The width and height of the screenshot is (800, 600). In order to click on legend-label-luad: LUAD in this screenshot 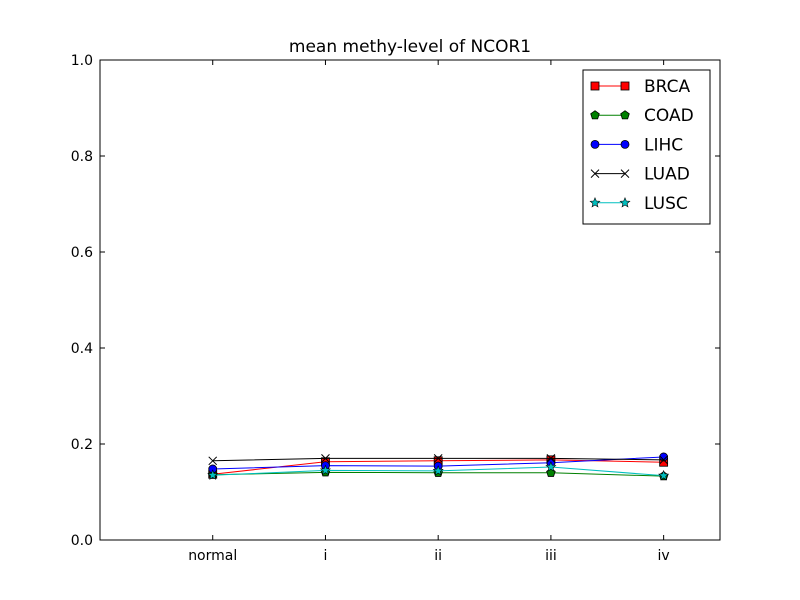, I will do `click(667, 175)`.